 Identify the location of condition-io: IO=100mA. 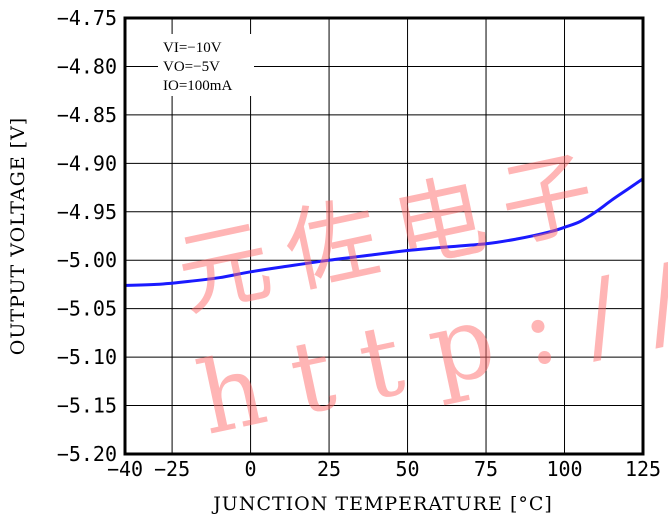
(197, 86).